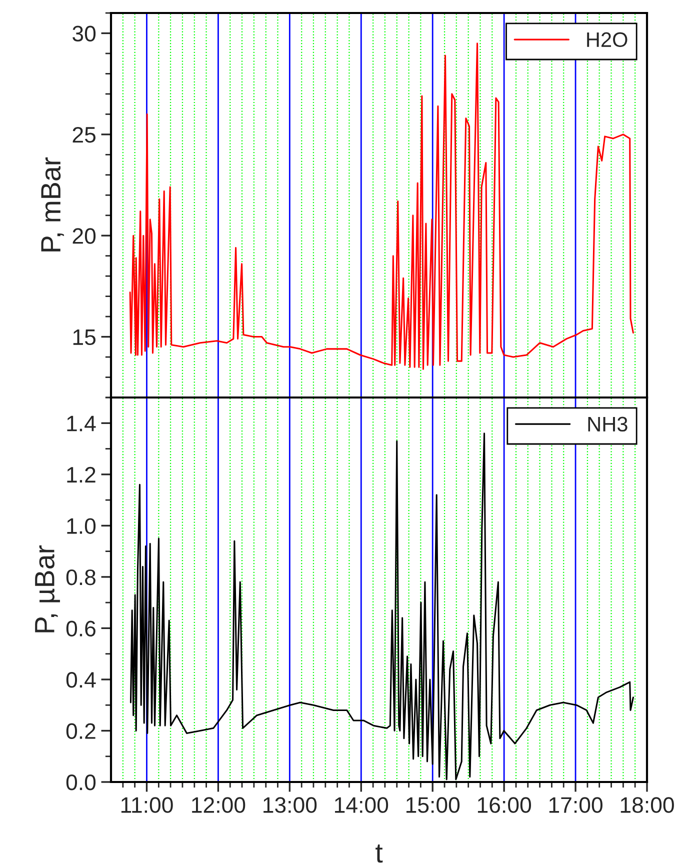 This screenshot has width=682, height=868. I want to click on x-tick-label: 16:00, so click(505, 805).